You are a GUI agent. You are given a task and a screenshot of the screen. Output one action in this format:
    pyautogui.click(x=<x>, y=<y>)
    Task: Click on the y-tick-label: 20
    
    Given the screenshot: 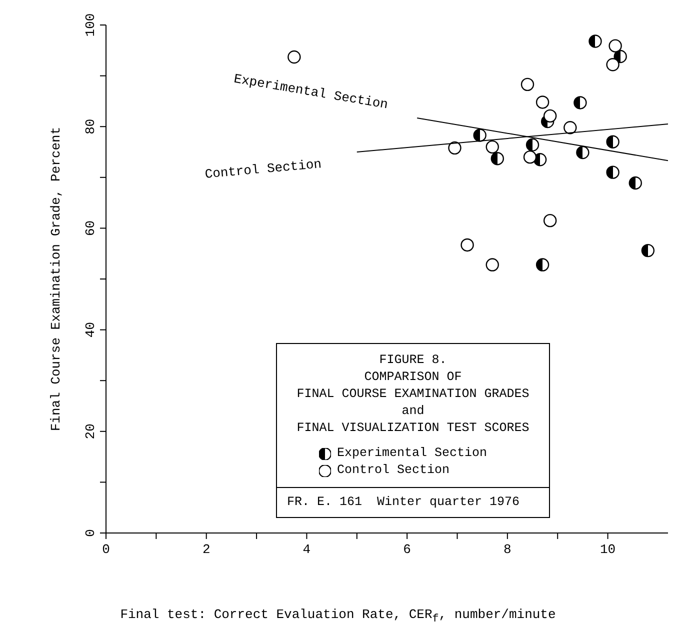 What is the action you would take?
    pyautogui.click(x=90, y=432)
    